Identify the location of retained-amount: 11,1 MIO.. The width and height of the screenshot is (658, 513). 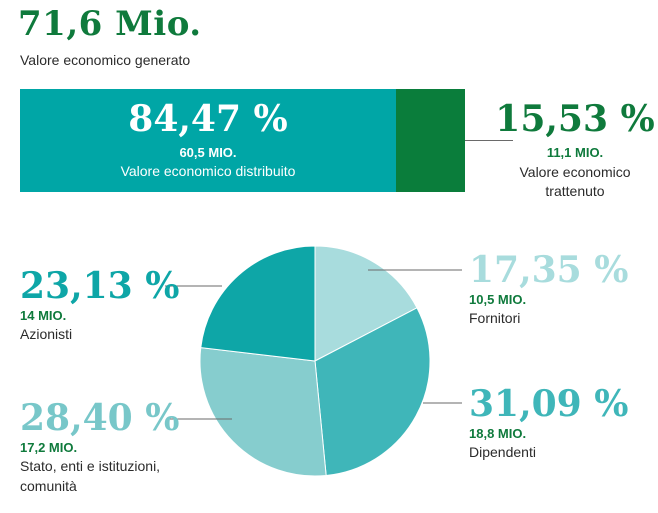
(575, 152).